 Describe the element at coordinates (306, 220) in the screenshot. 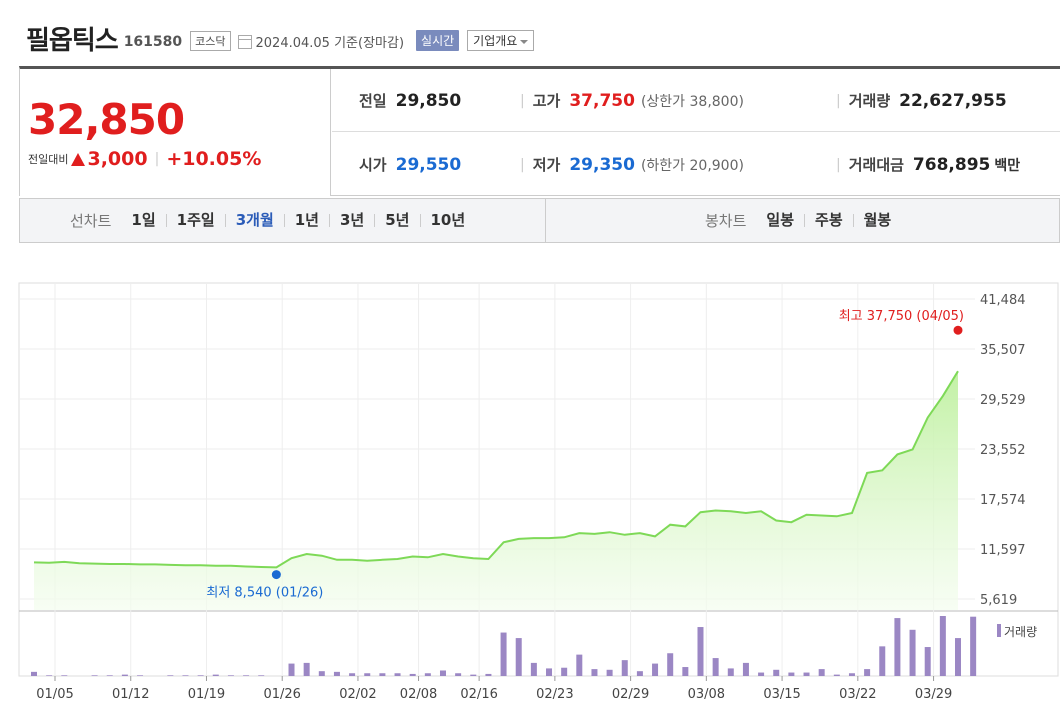

I see `line-tab-3: 1년` at that location.